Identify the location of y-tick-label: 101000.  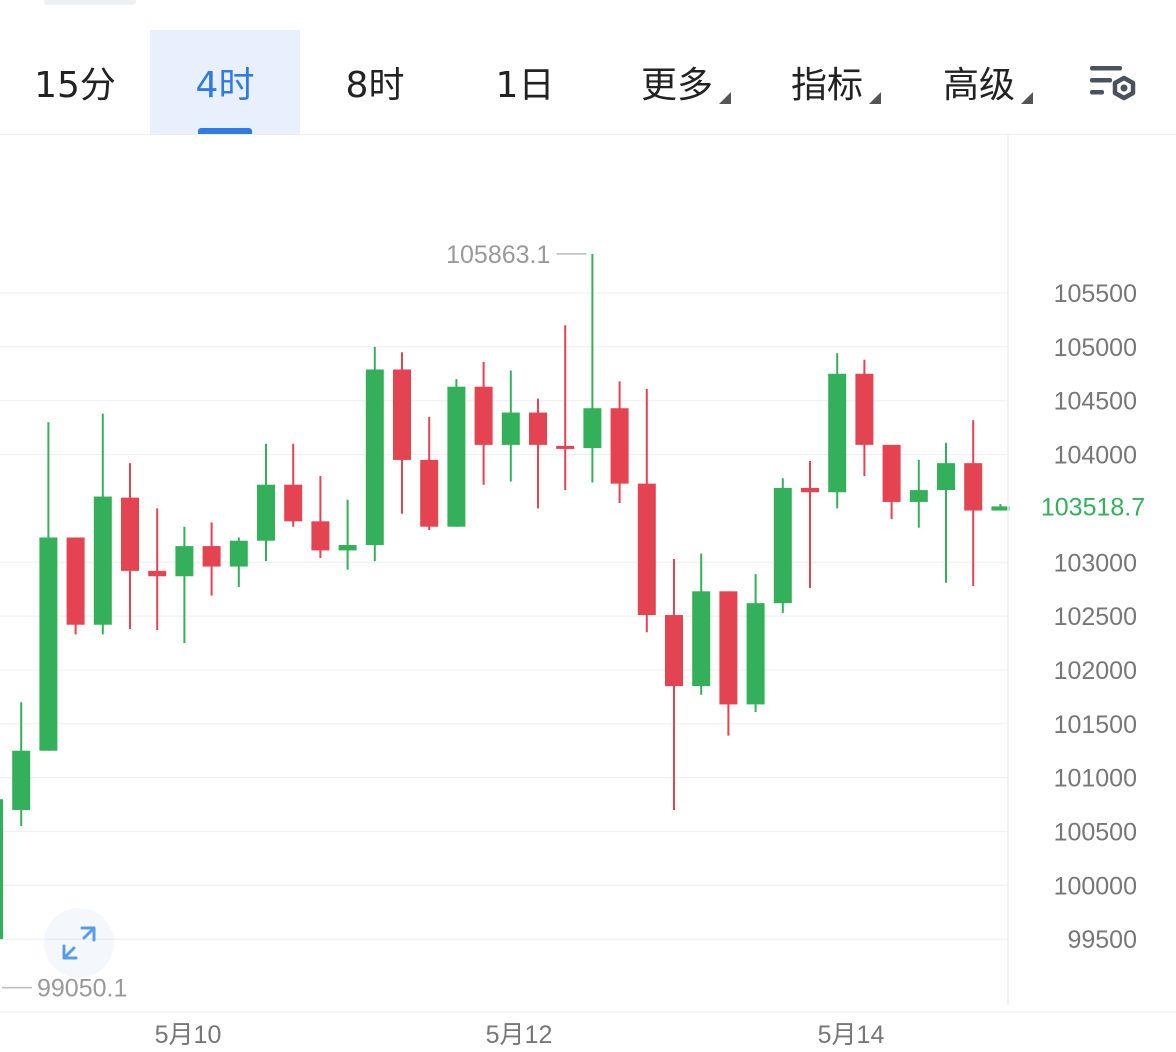
(1095, 779).